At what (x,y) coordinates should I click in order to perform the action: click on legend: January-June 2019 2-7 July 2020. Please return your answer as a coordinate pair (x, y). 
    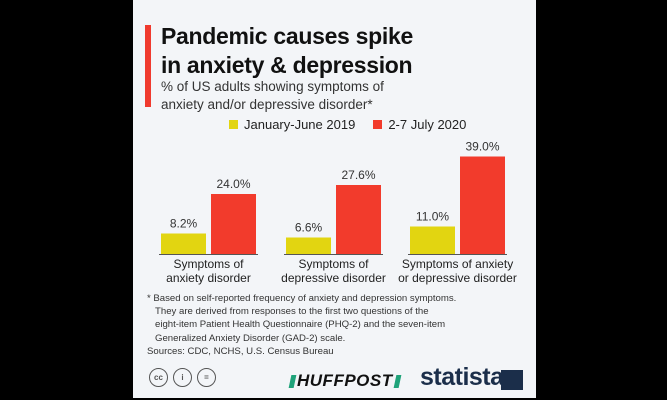
    Looking at the image, I should click on (347, 124).